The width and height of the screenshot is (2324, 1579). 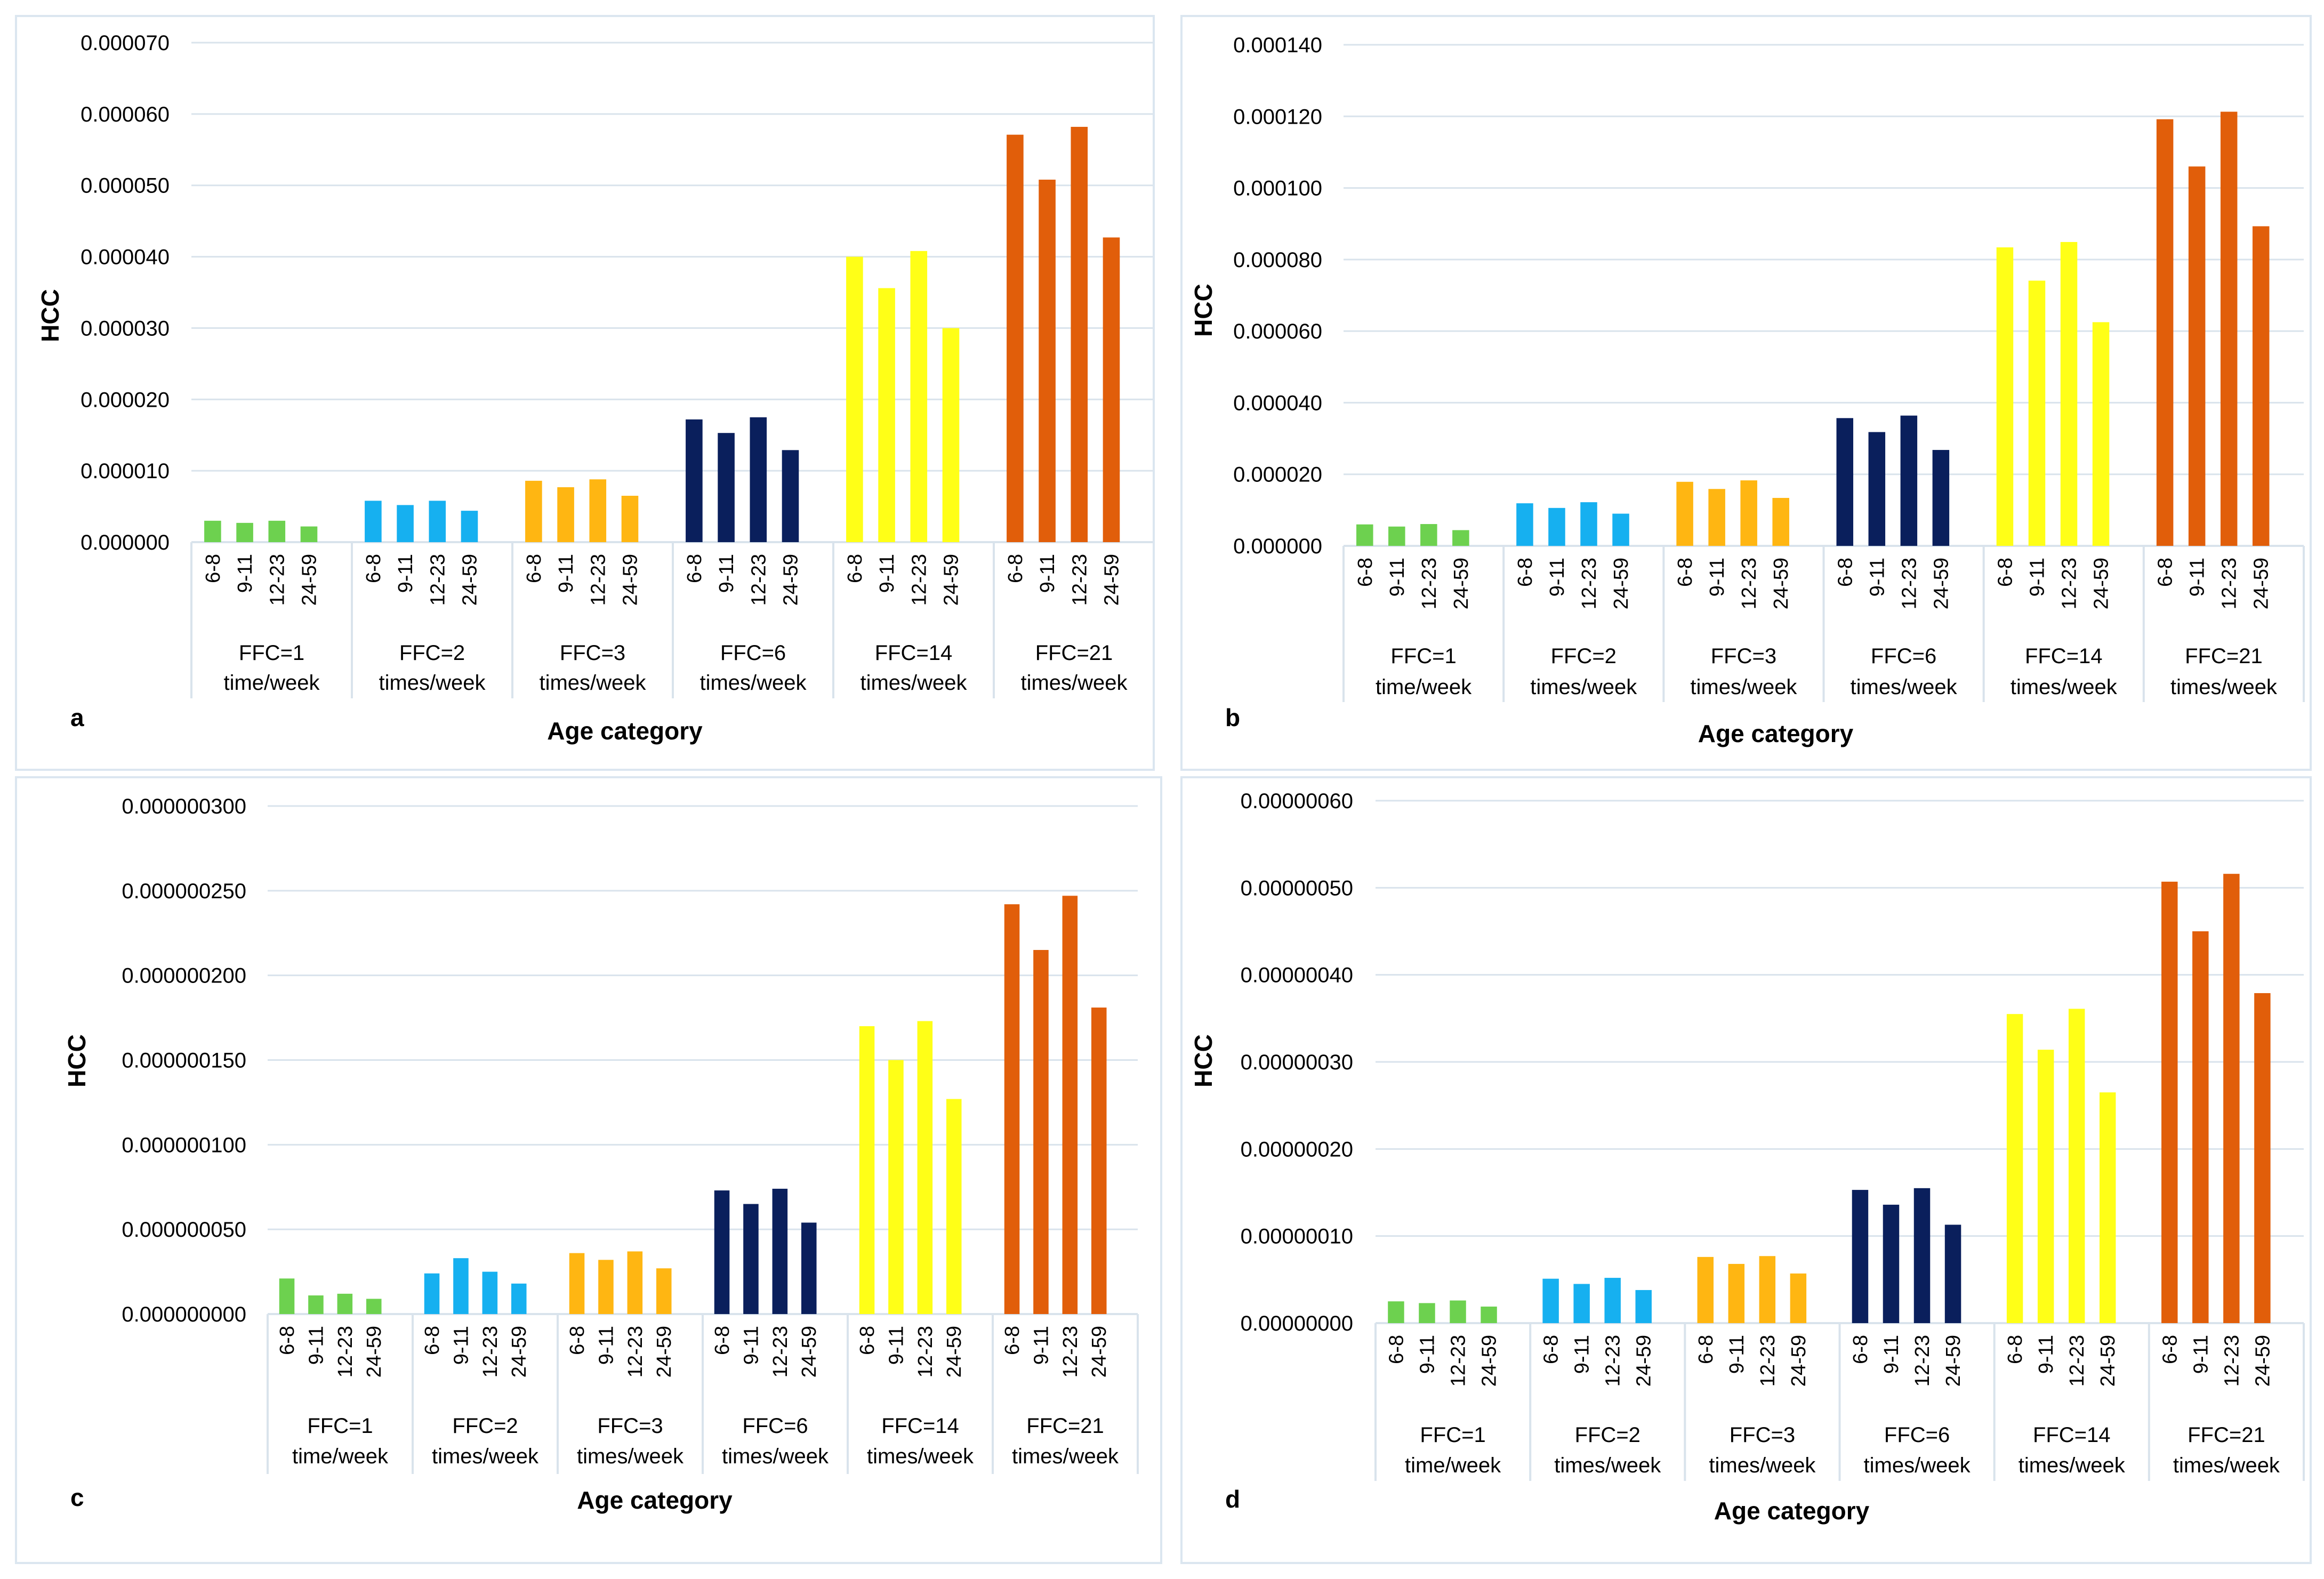 I want to click on y-tick-label: 0.000040, so click(x=1277, y=403).